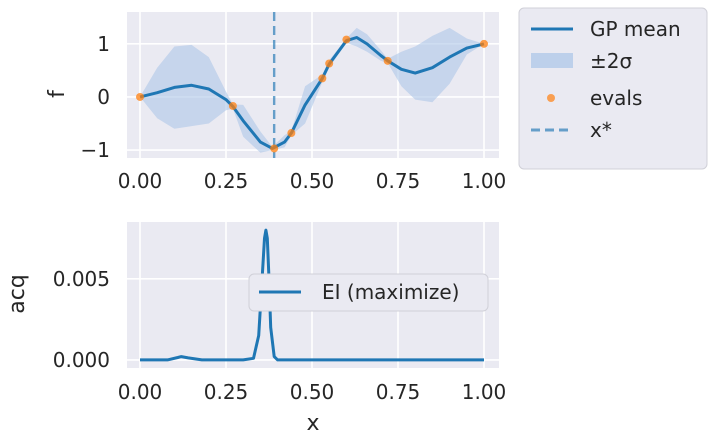 The image size is (714, 446). Describe the element at coordinates (484, 392) in the screenshot. I see `bottom-xtick-label: 1.00` at that location.